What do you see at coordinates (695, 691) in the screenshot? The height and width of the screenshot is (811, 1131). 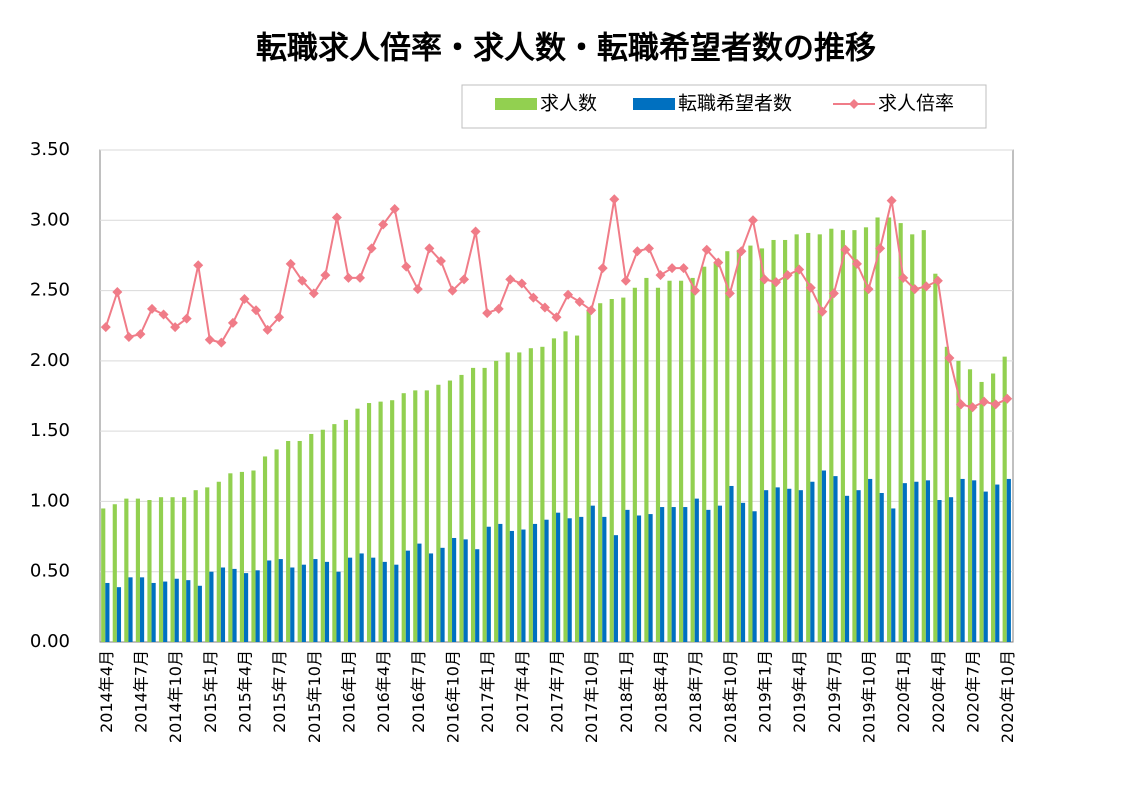 I see `x-tick-label: 2018年7月` at bounding box center [695, 691].